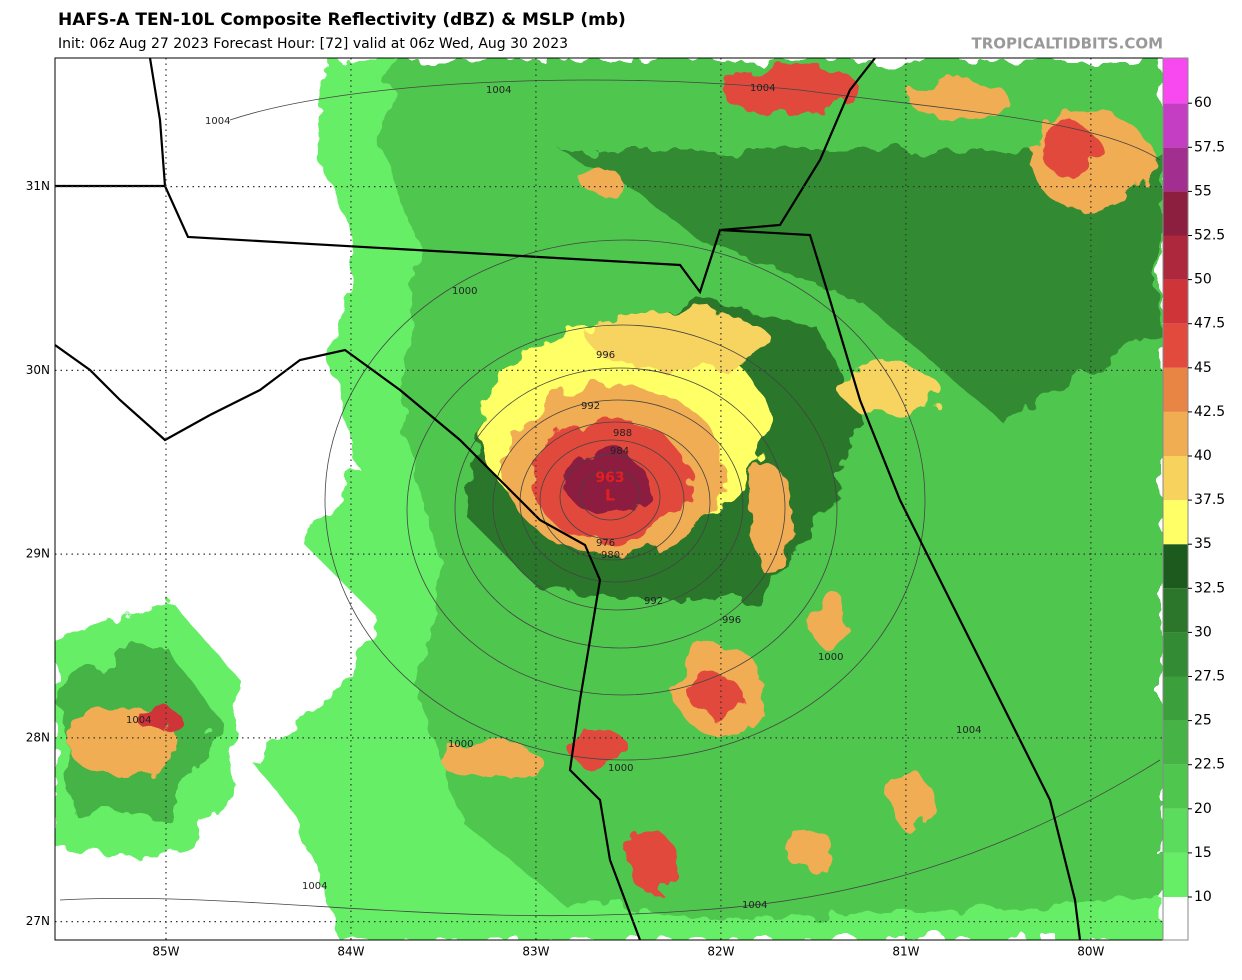 The height and width of the screenshot is (980, 1242). I want to click on colorbar-label: 35, so click(1203, 544).